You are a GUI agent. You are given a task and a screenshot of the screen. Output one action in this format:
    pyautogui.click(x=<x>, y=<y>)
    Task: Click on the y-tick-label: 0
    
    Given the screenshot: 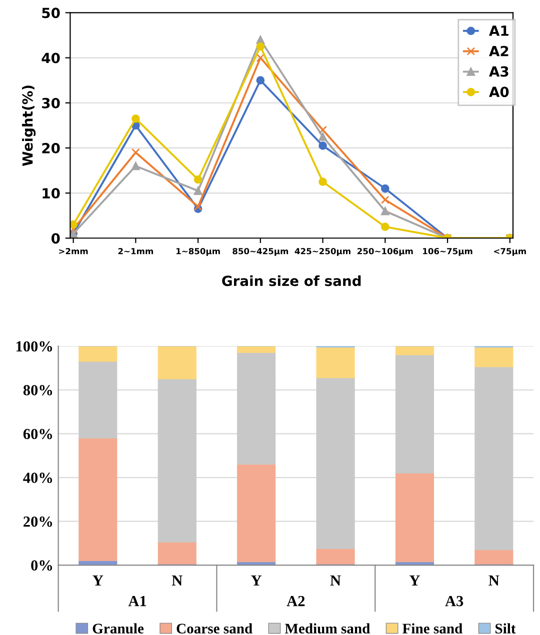 What is the action you would take?
    pyautogui.click(x=55, y=238)
    